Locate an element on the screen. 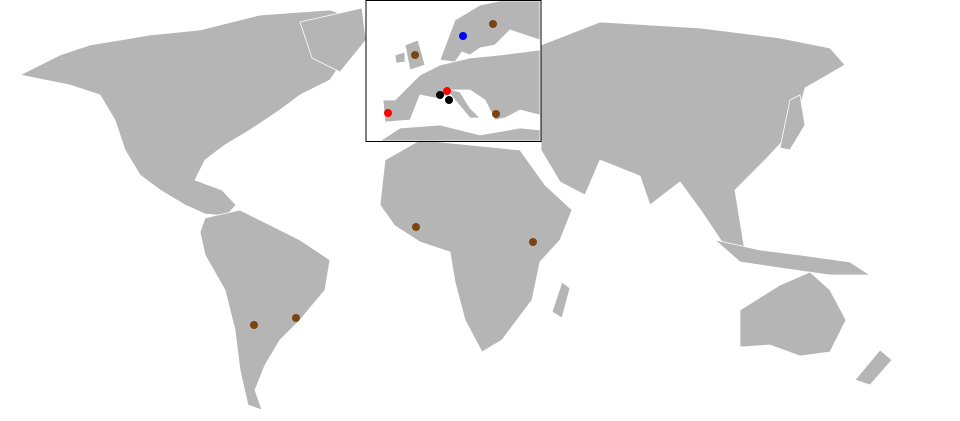 This screenshot has width=960, height=421. madagascar is located at coordinates (561, 300).